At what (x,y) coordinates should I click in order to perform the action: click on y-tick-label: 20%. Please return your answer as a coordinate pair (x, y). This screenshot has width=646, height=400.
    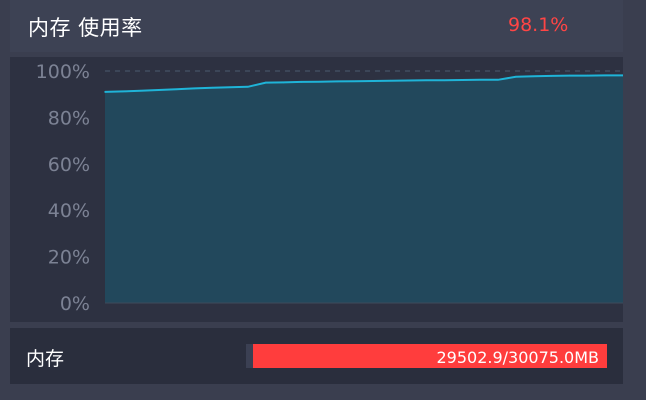
    Looking at the image, I should click on (69, 258).